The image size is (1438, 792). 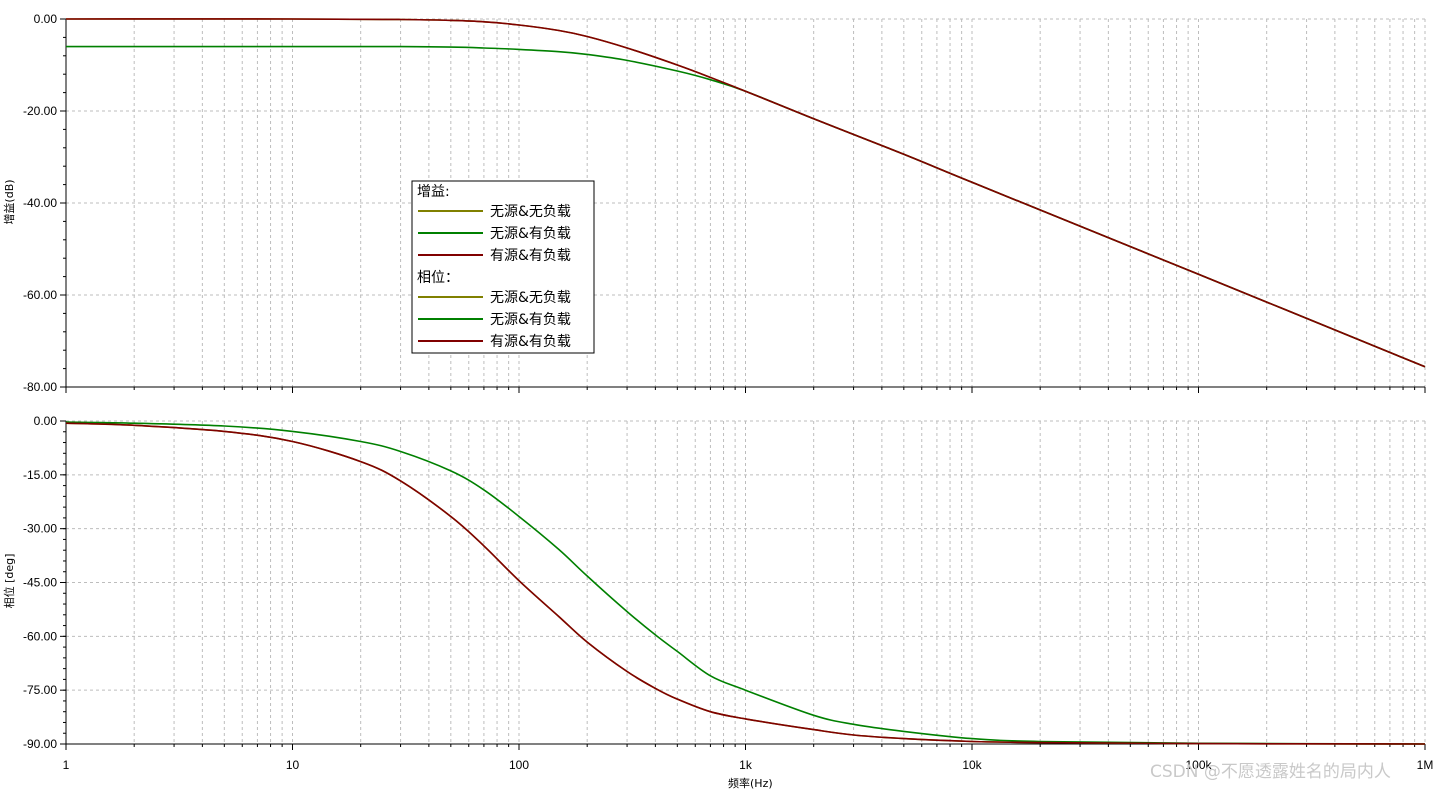 What do you see at coordinates (40, 475) in the screenshot?
I see `phase-y-tick-label: -15.00` at bounding box center [40, 475].